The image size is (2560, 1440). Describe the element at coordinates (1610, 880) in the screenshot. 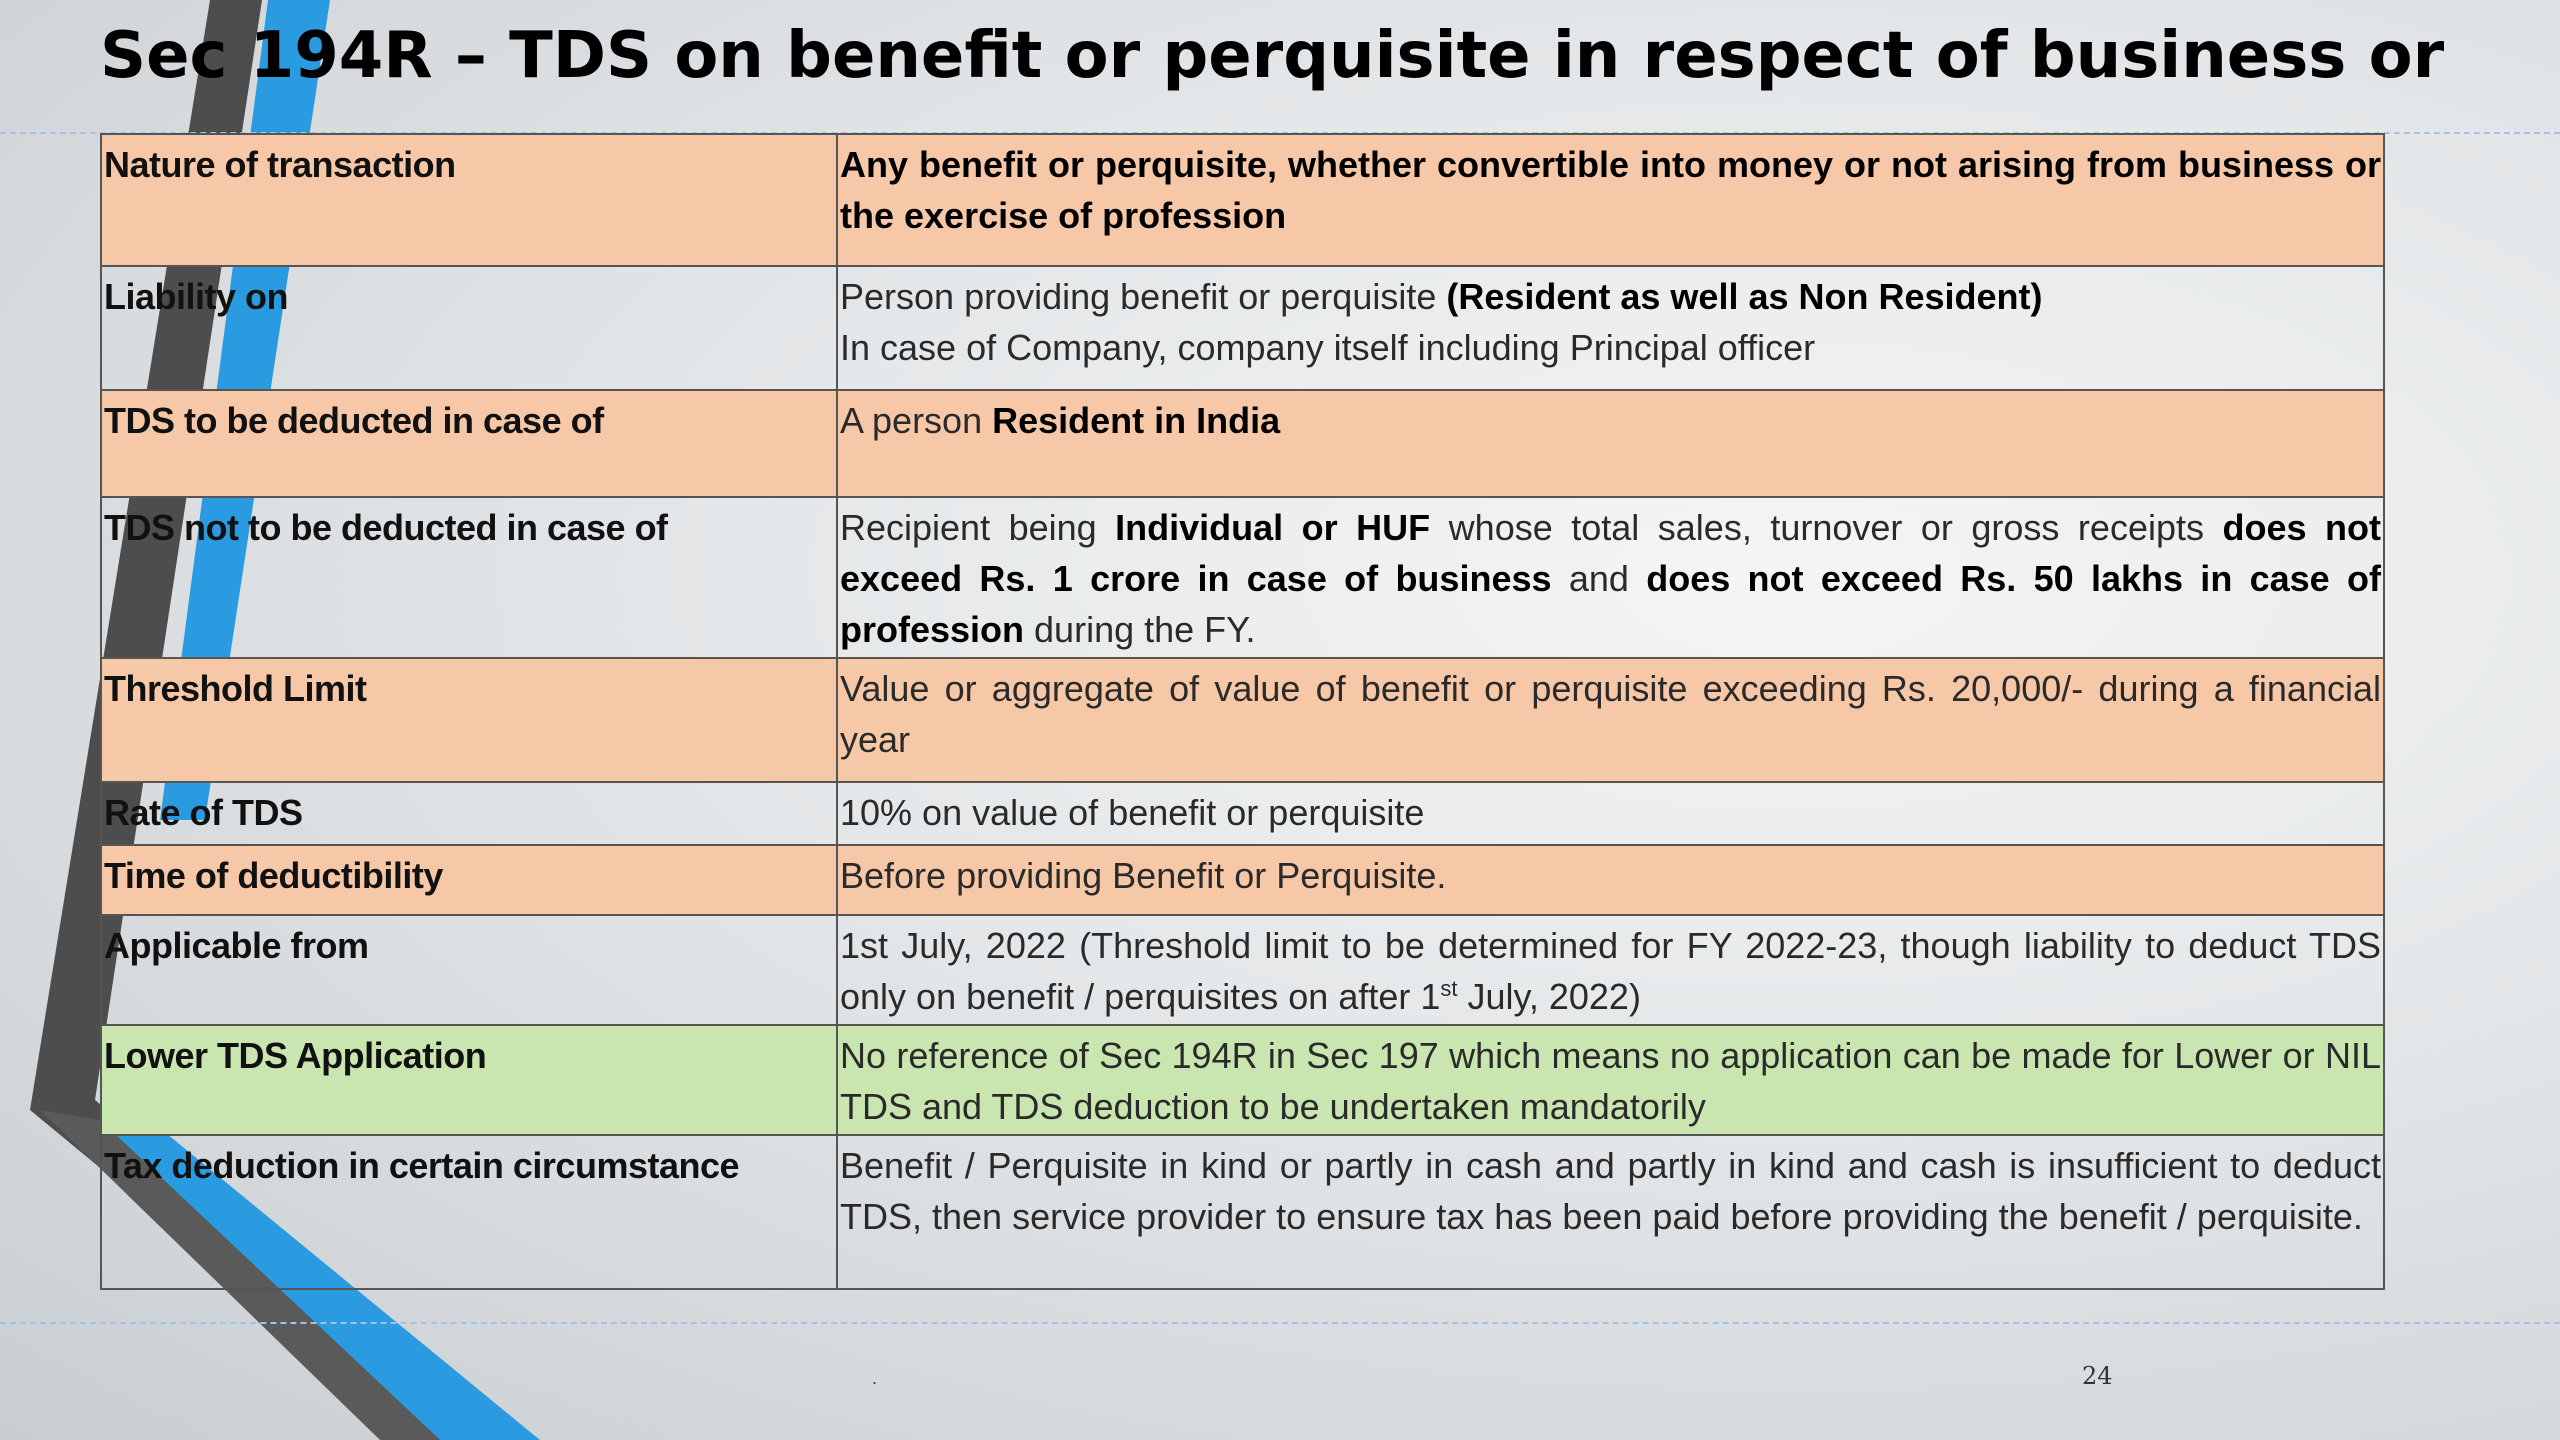

I see `row-value: Before providing Benefit or Perquisite.` at that location.